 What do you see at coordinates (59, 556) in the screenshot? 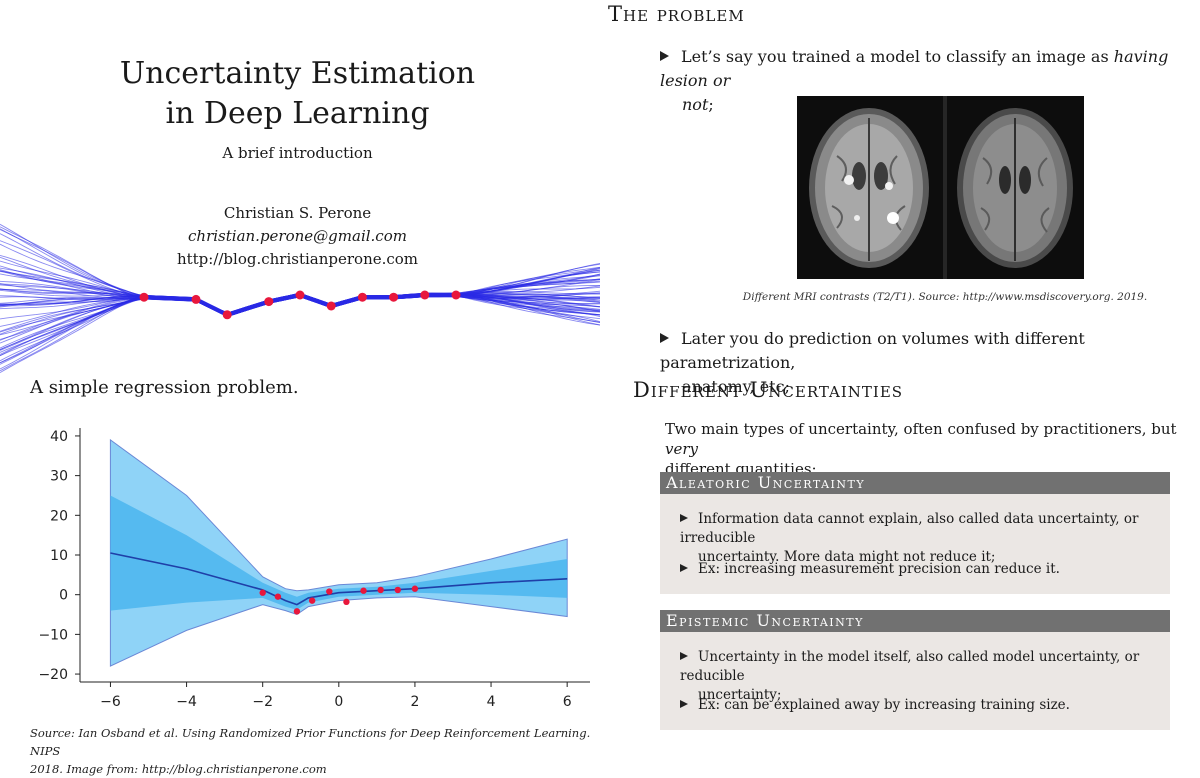
I see `y-tick-label: 10` at bounding box center [59, 556].